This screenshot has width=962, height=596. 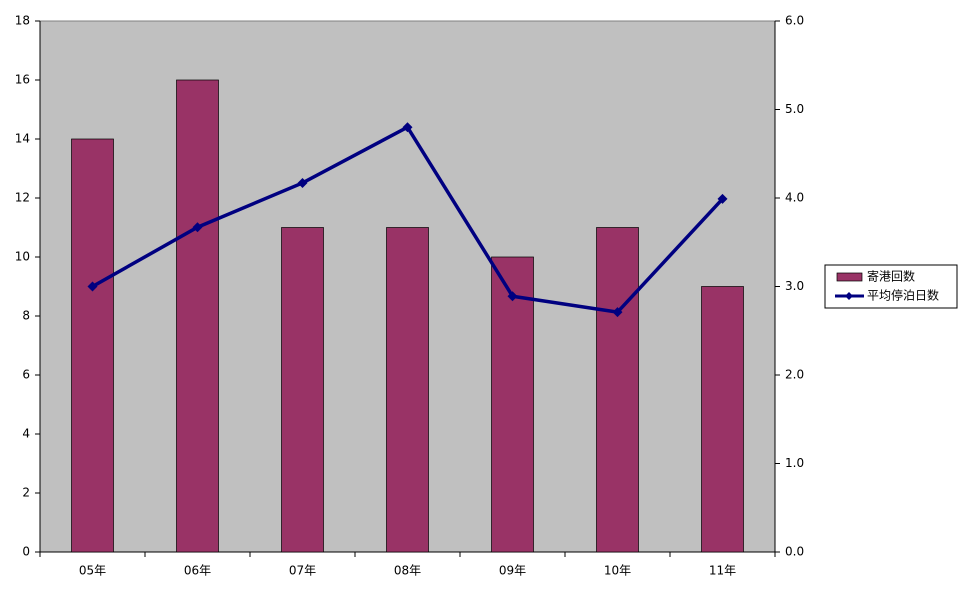 What do you see at coordinates (849, 296) in the screenshot?
I see `legend-marker` at bounding box center [849, 296].